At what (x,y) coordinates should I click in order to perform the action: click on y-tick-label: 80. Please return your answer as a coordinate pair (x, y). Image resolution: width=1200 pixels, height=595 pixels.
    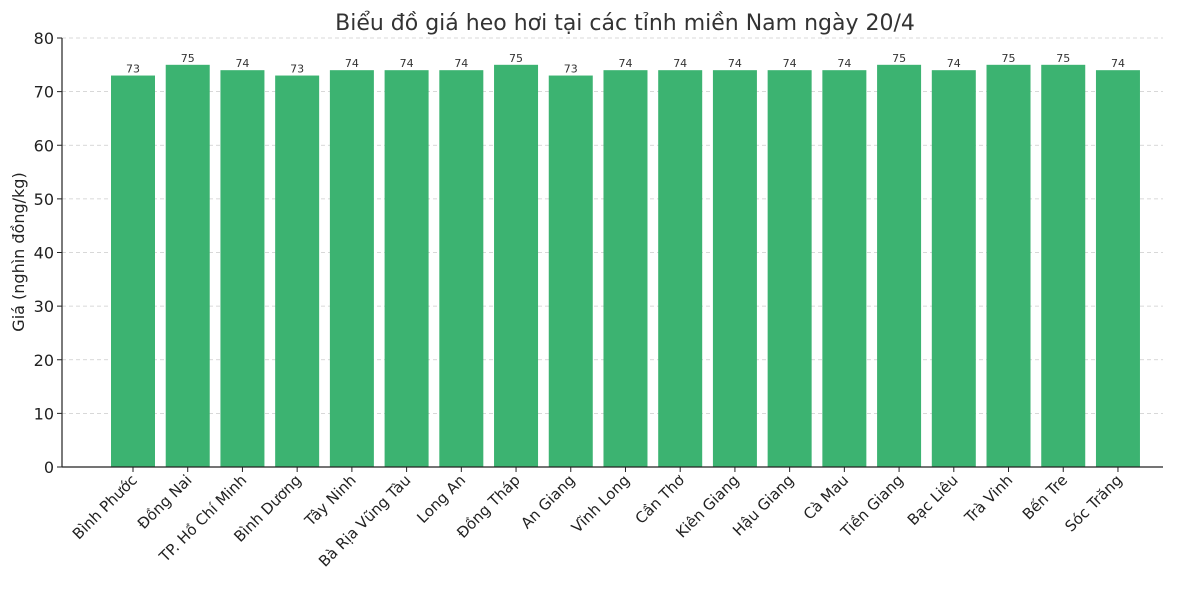
    Looking at the image, I should click on (44, 38).